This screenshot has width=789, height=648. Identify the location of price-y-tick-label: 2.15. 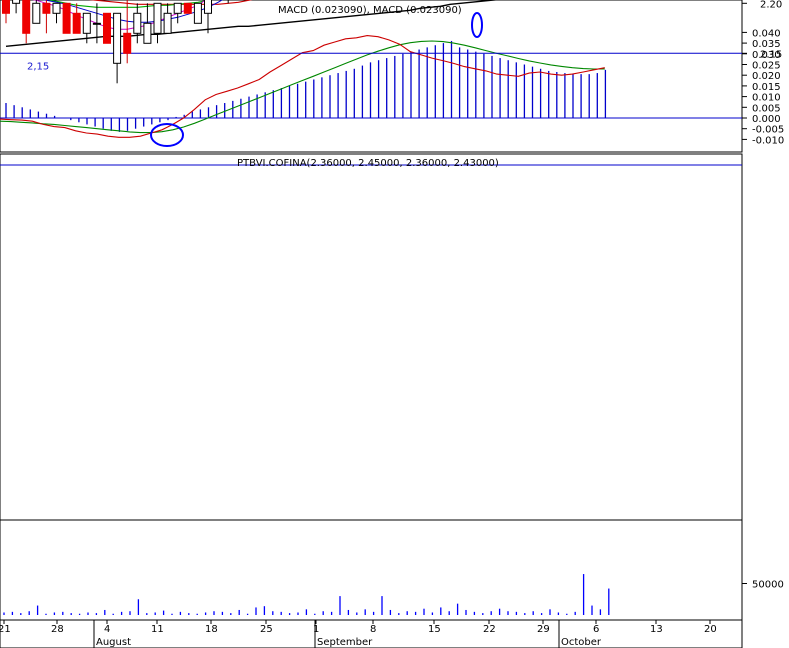
(771, 54).